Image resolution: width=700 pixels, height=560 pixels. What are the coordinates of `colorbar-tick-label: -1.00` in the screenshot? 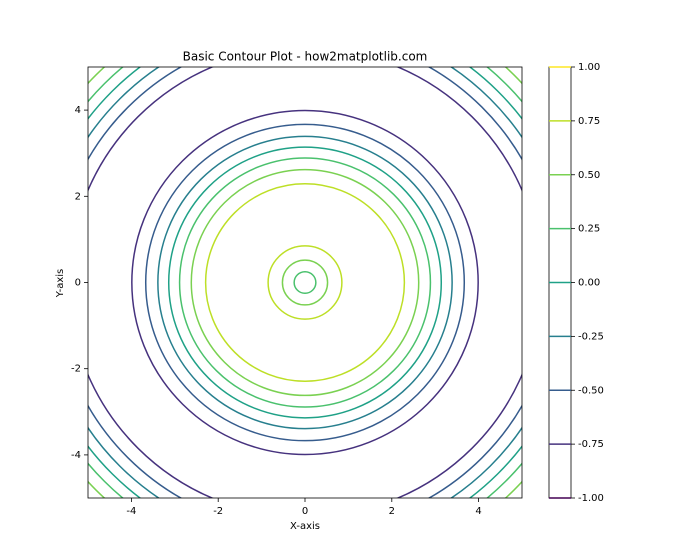 It's located at (591, 498).